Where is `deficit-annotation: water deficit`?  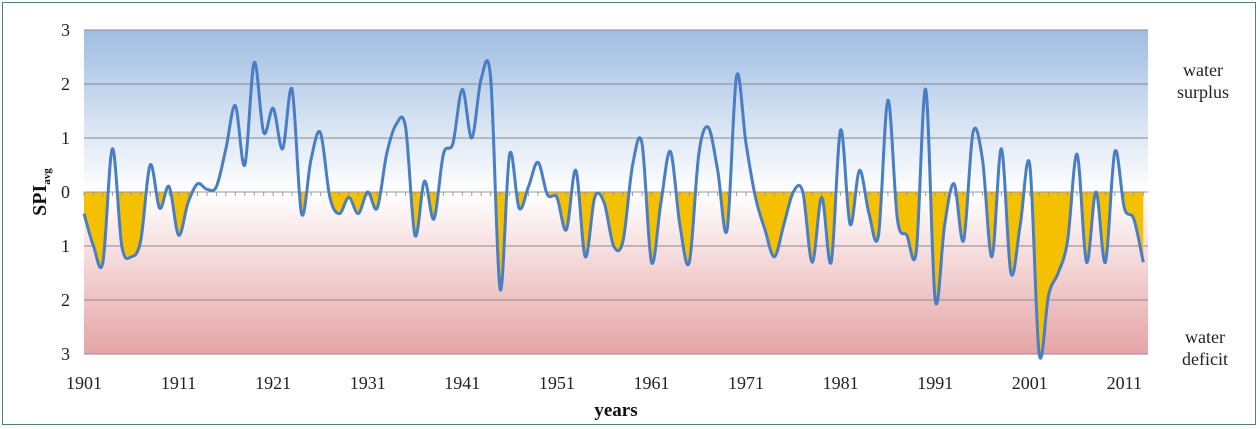
deficit-annotation: water deficit is located at coordinates (1205, 348).